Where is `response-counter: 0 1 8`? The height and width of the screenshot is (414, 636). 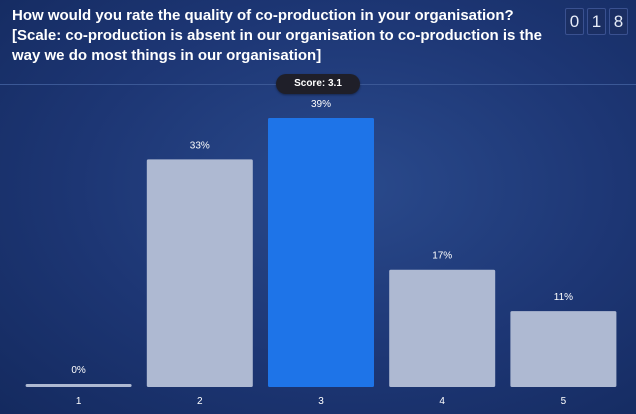 response-counter: 0 1 8 is located at coordinates (596, 21).